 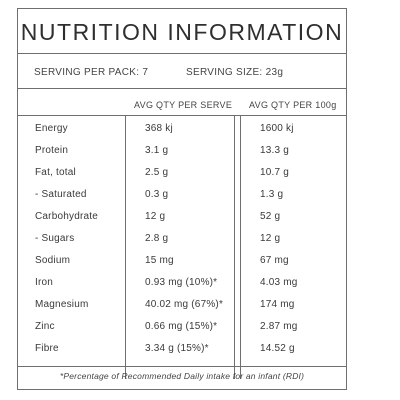 What do you see at coordinates (52, 150) in the screenshot?
I see `nutrient-name: Protein` at bounding box center [52, 150].